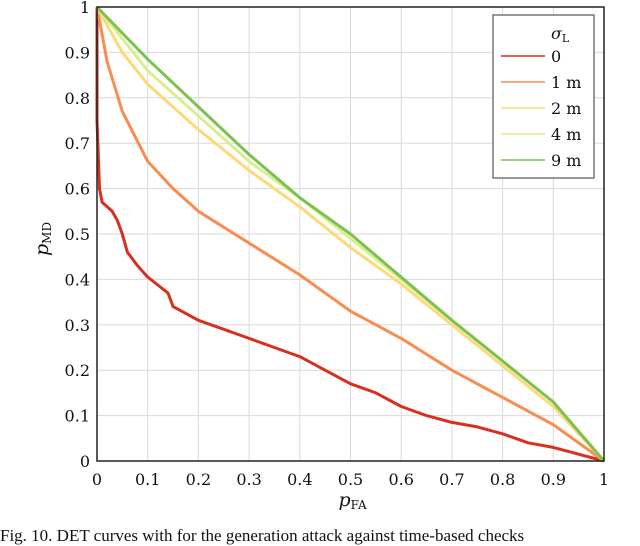 This screenshot has width=640, height=546. What do you see at coordinates (198, 479) in the screenshot?
I see `x-tick-label: 0.2` at bounding box center [198, 479].